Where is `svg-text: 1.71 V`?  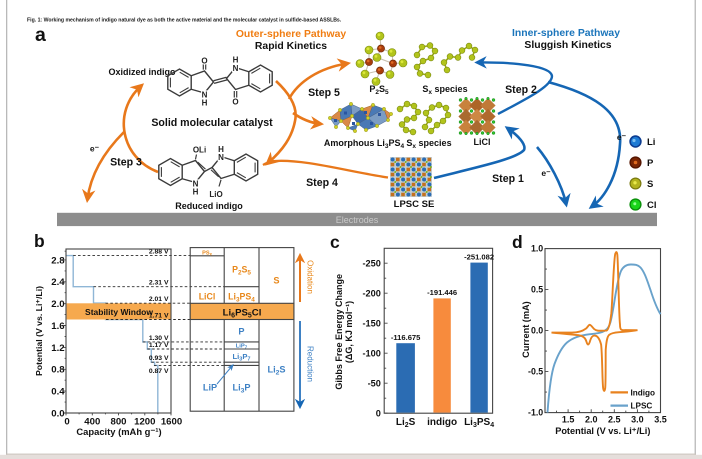 svg-text: 1.71 V is located at coordinates (159, 316).